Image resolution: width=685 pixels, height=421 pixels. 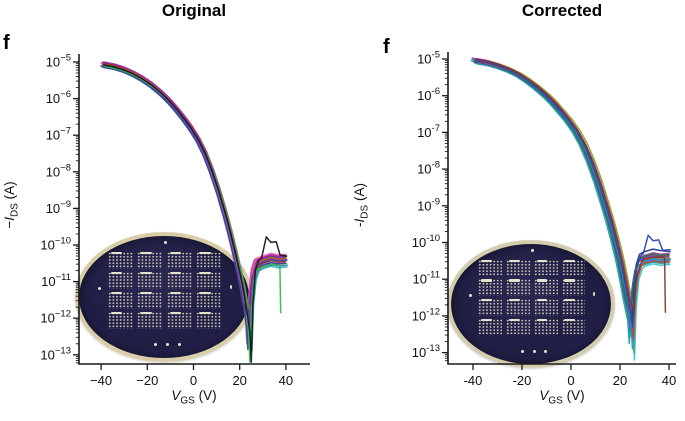 I want to click on panel-title: Corrected, so click(x=562, y=10).